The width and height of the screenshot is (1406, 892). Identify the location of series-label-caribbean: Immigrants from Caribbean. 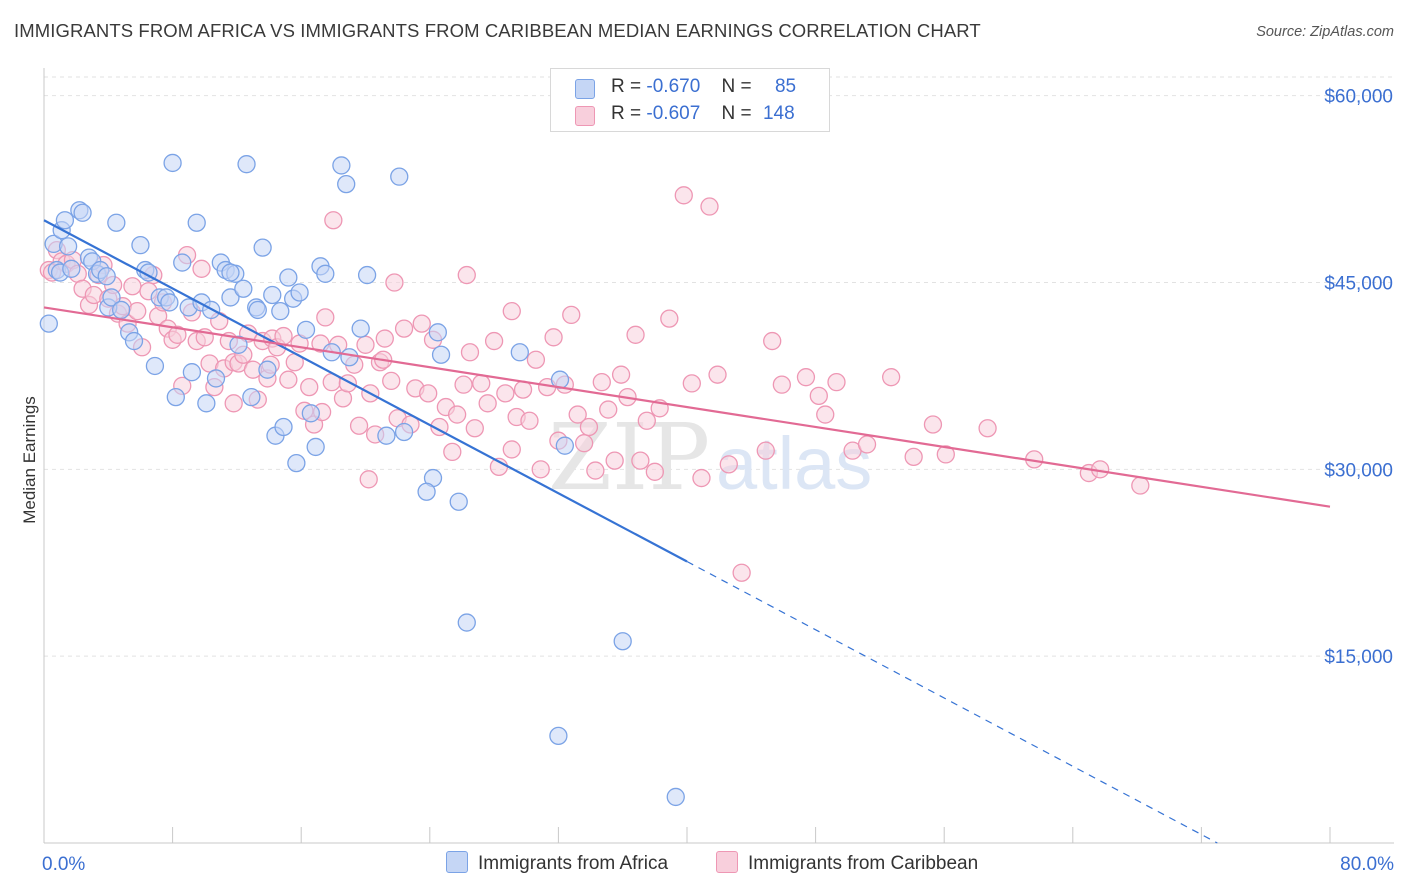
(863, 863).